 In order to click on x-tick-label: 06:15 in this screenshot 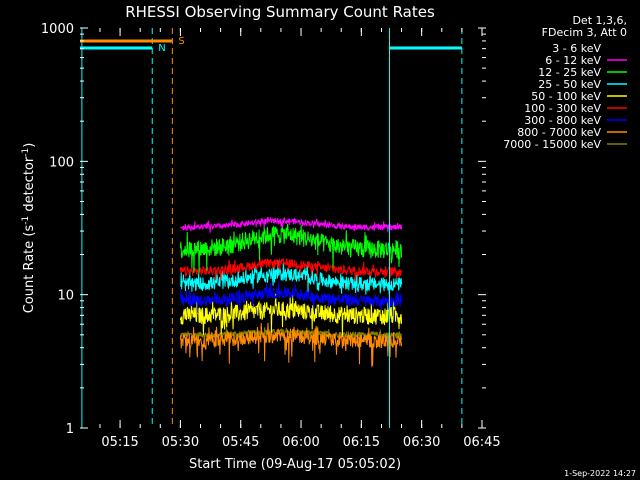, I will do `click(361, 442)`.